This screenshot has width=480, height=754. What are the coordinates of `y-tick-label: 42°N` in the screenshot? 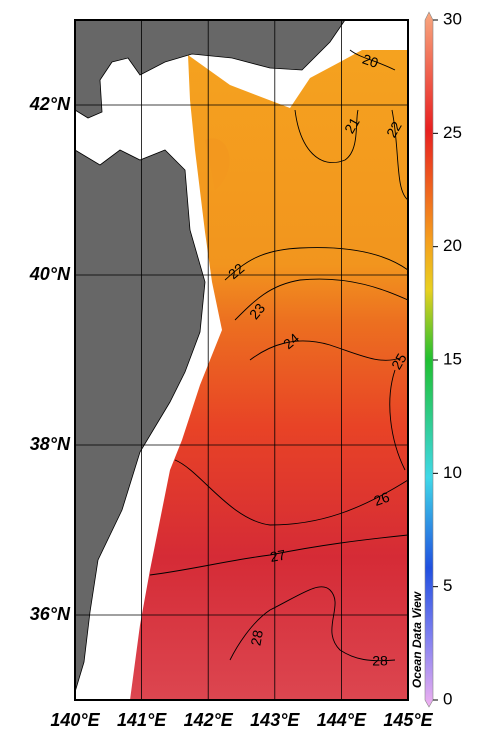 It's located at (50, 104).